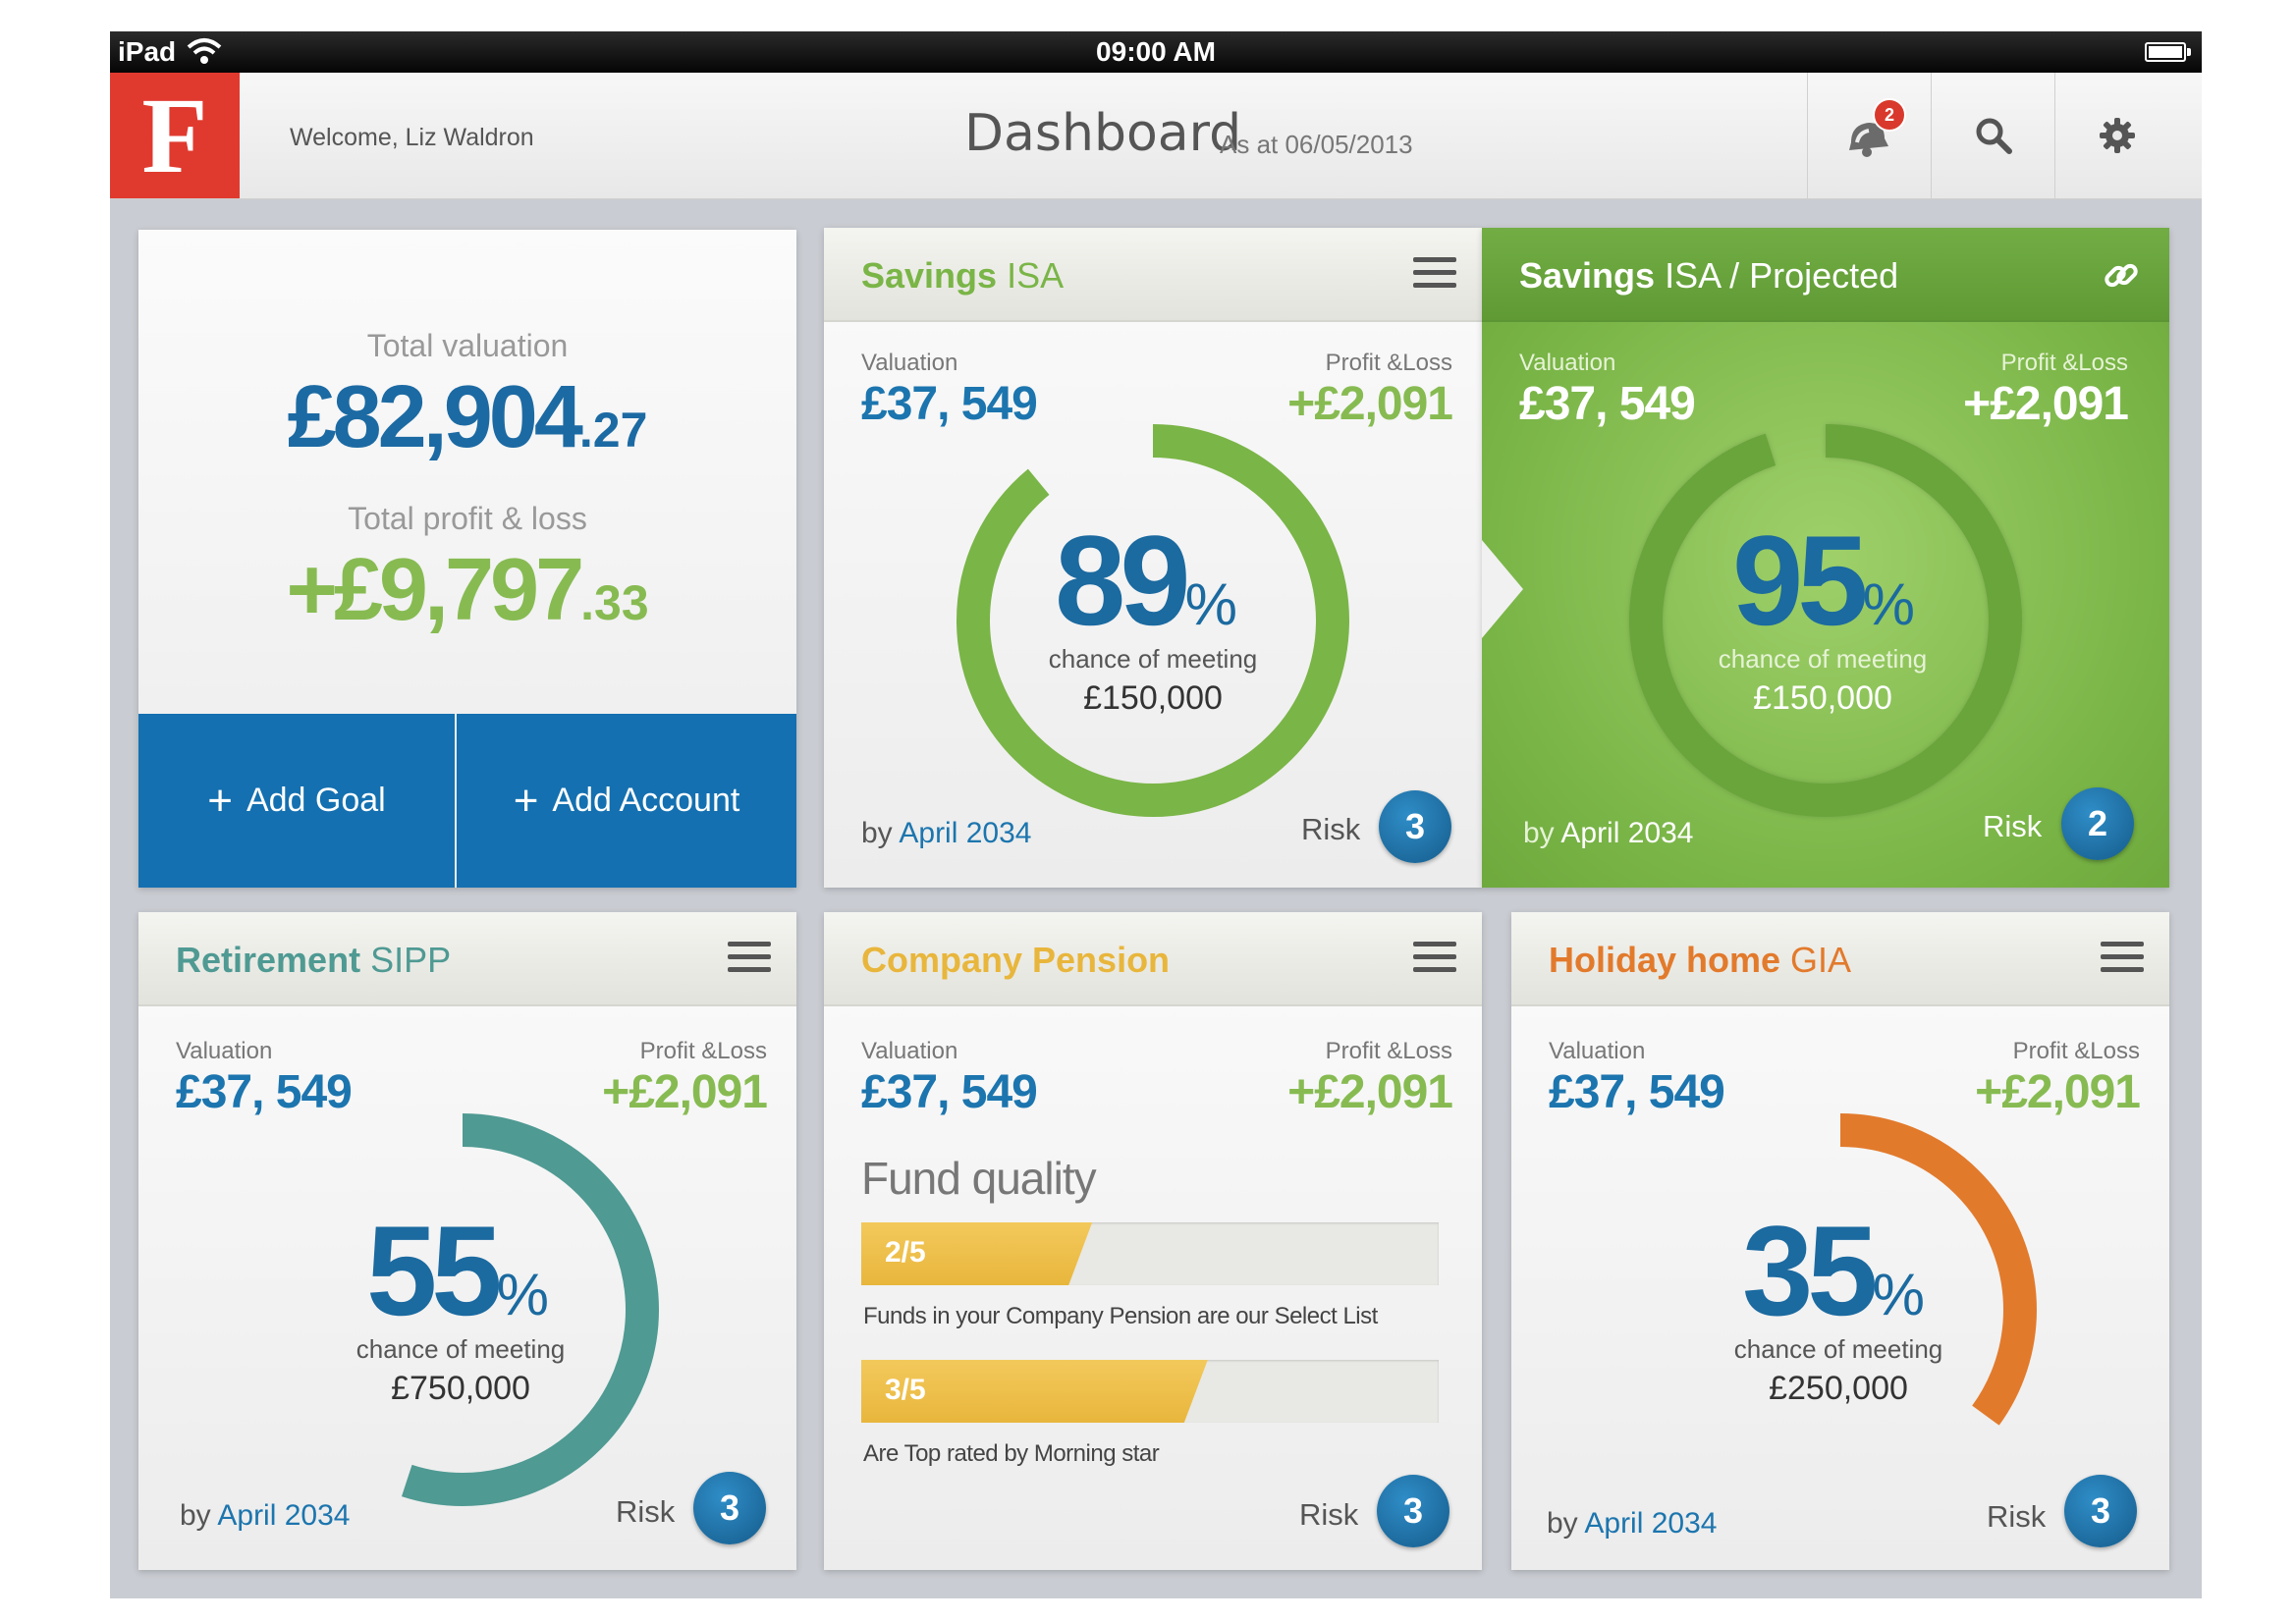 The height and width of the screenshot is (1622, 2296). What do you see at coordinates (1103, 133) in the screenshot?
I see `page-title: Dashboard` at bounding box center [1103, 133].